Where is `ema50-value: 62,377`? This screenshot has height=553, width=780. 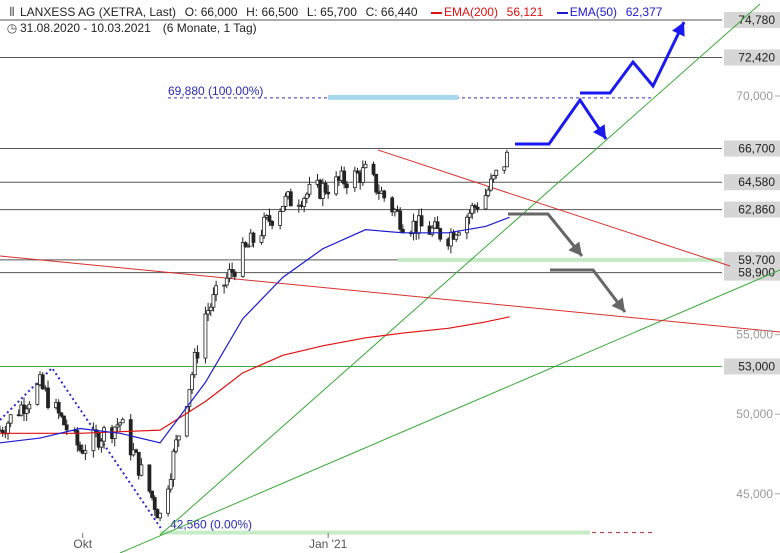 ema50-value: 62,377 is located at coordinates (644, 12).